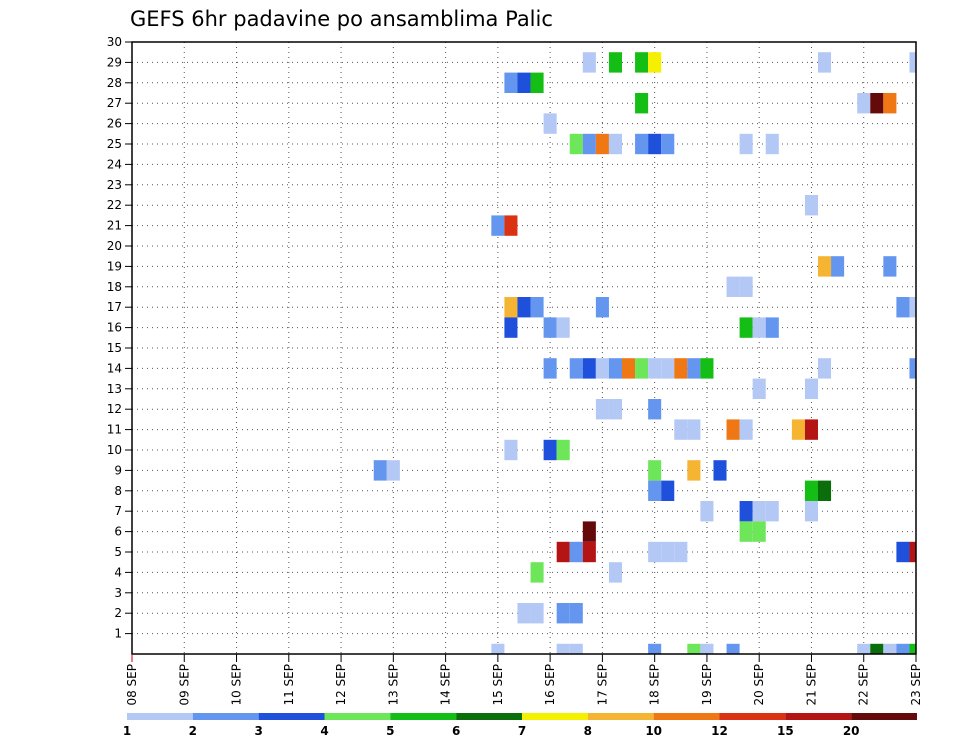 The image size is (960, 742). Describe the element at coordinates (446, 685) in the screenshot. I see `x-tick-label: 14 SEP` at that location.